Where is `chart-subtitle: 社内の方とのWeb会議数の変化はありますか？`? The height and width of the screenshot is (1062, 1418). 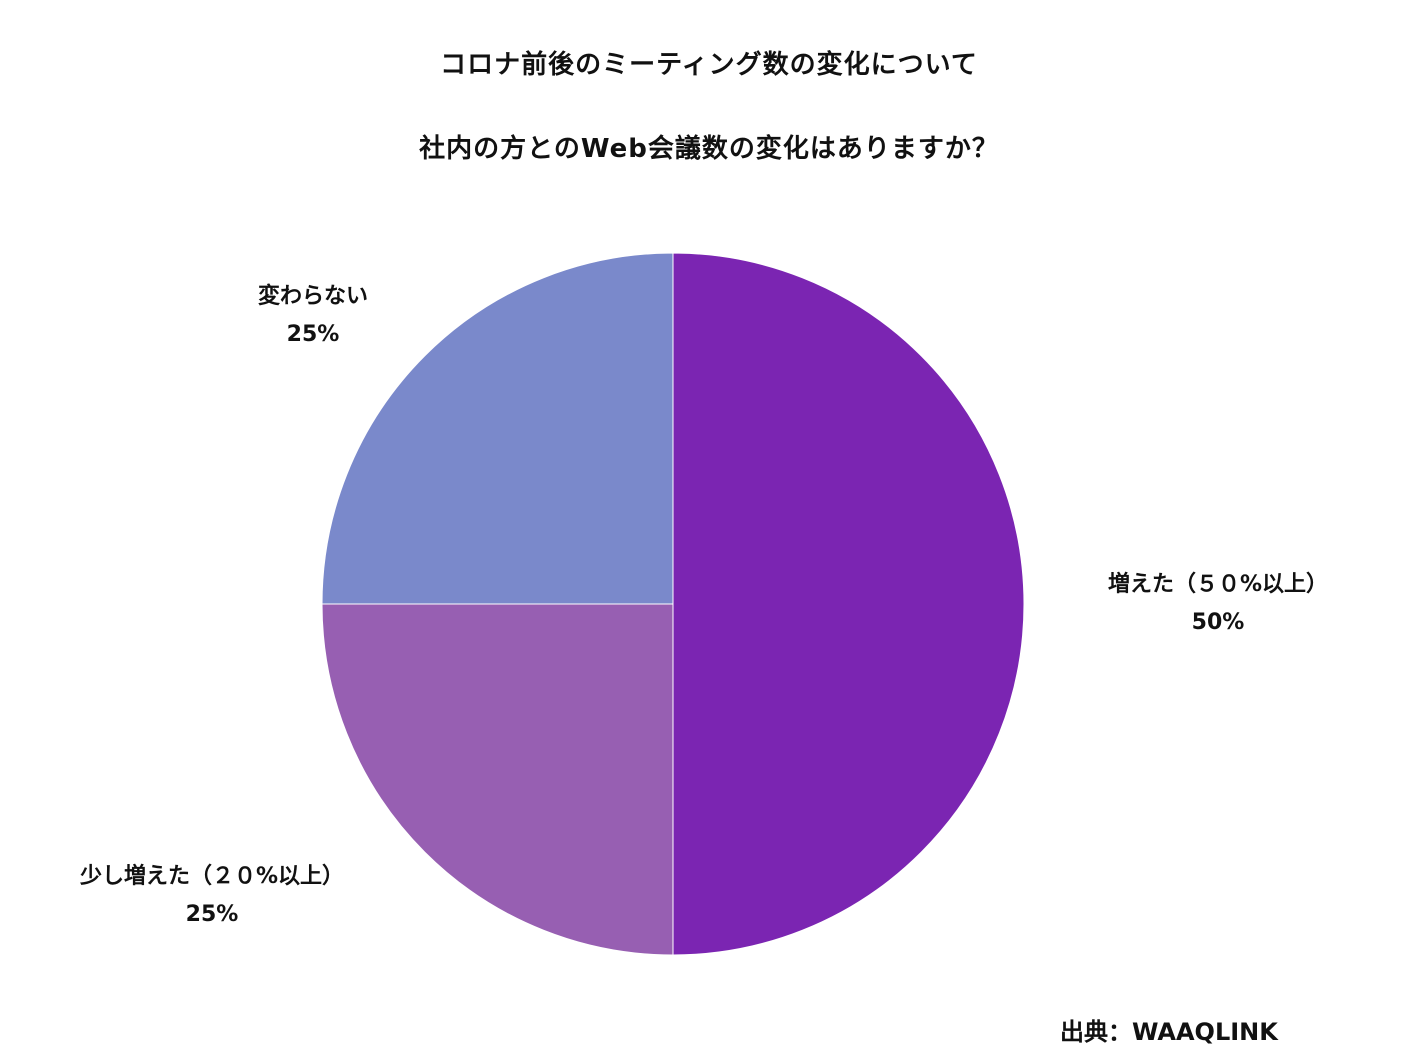 chart-subtitle: 社内の方とのWeb会議数の変化はありますか？ is located at coordinates (709, 149).